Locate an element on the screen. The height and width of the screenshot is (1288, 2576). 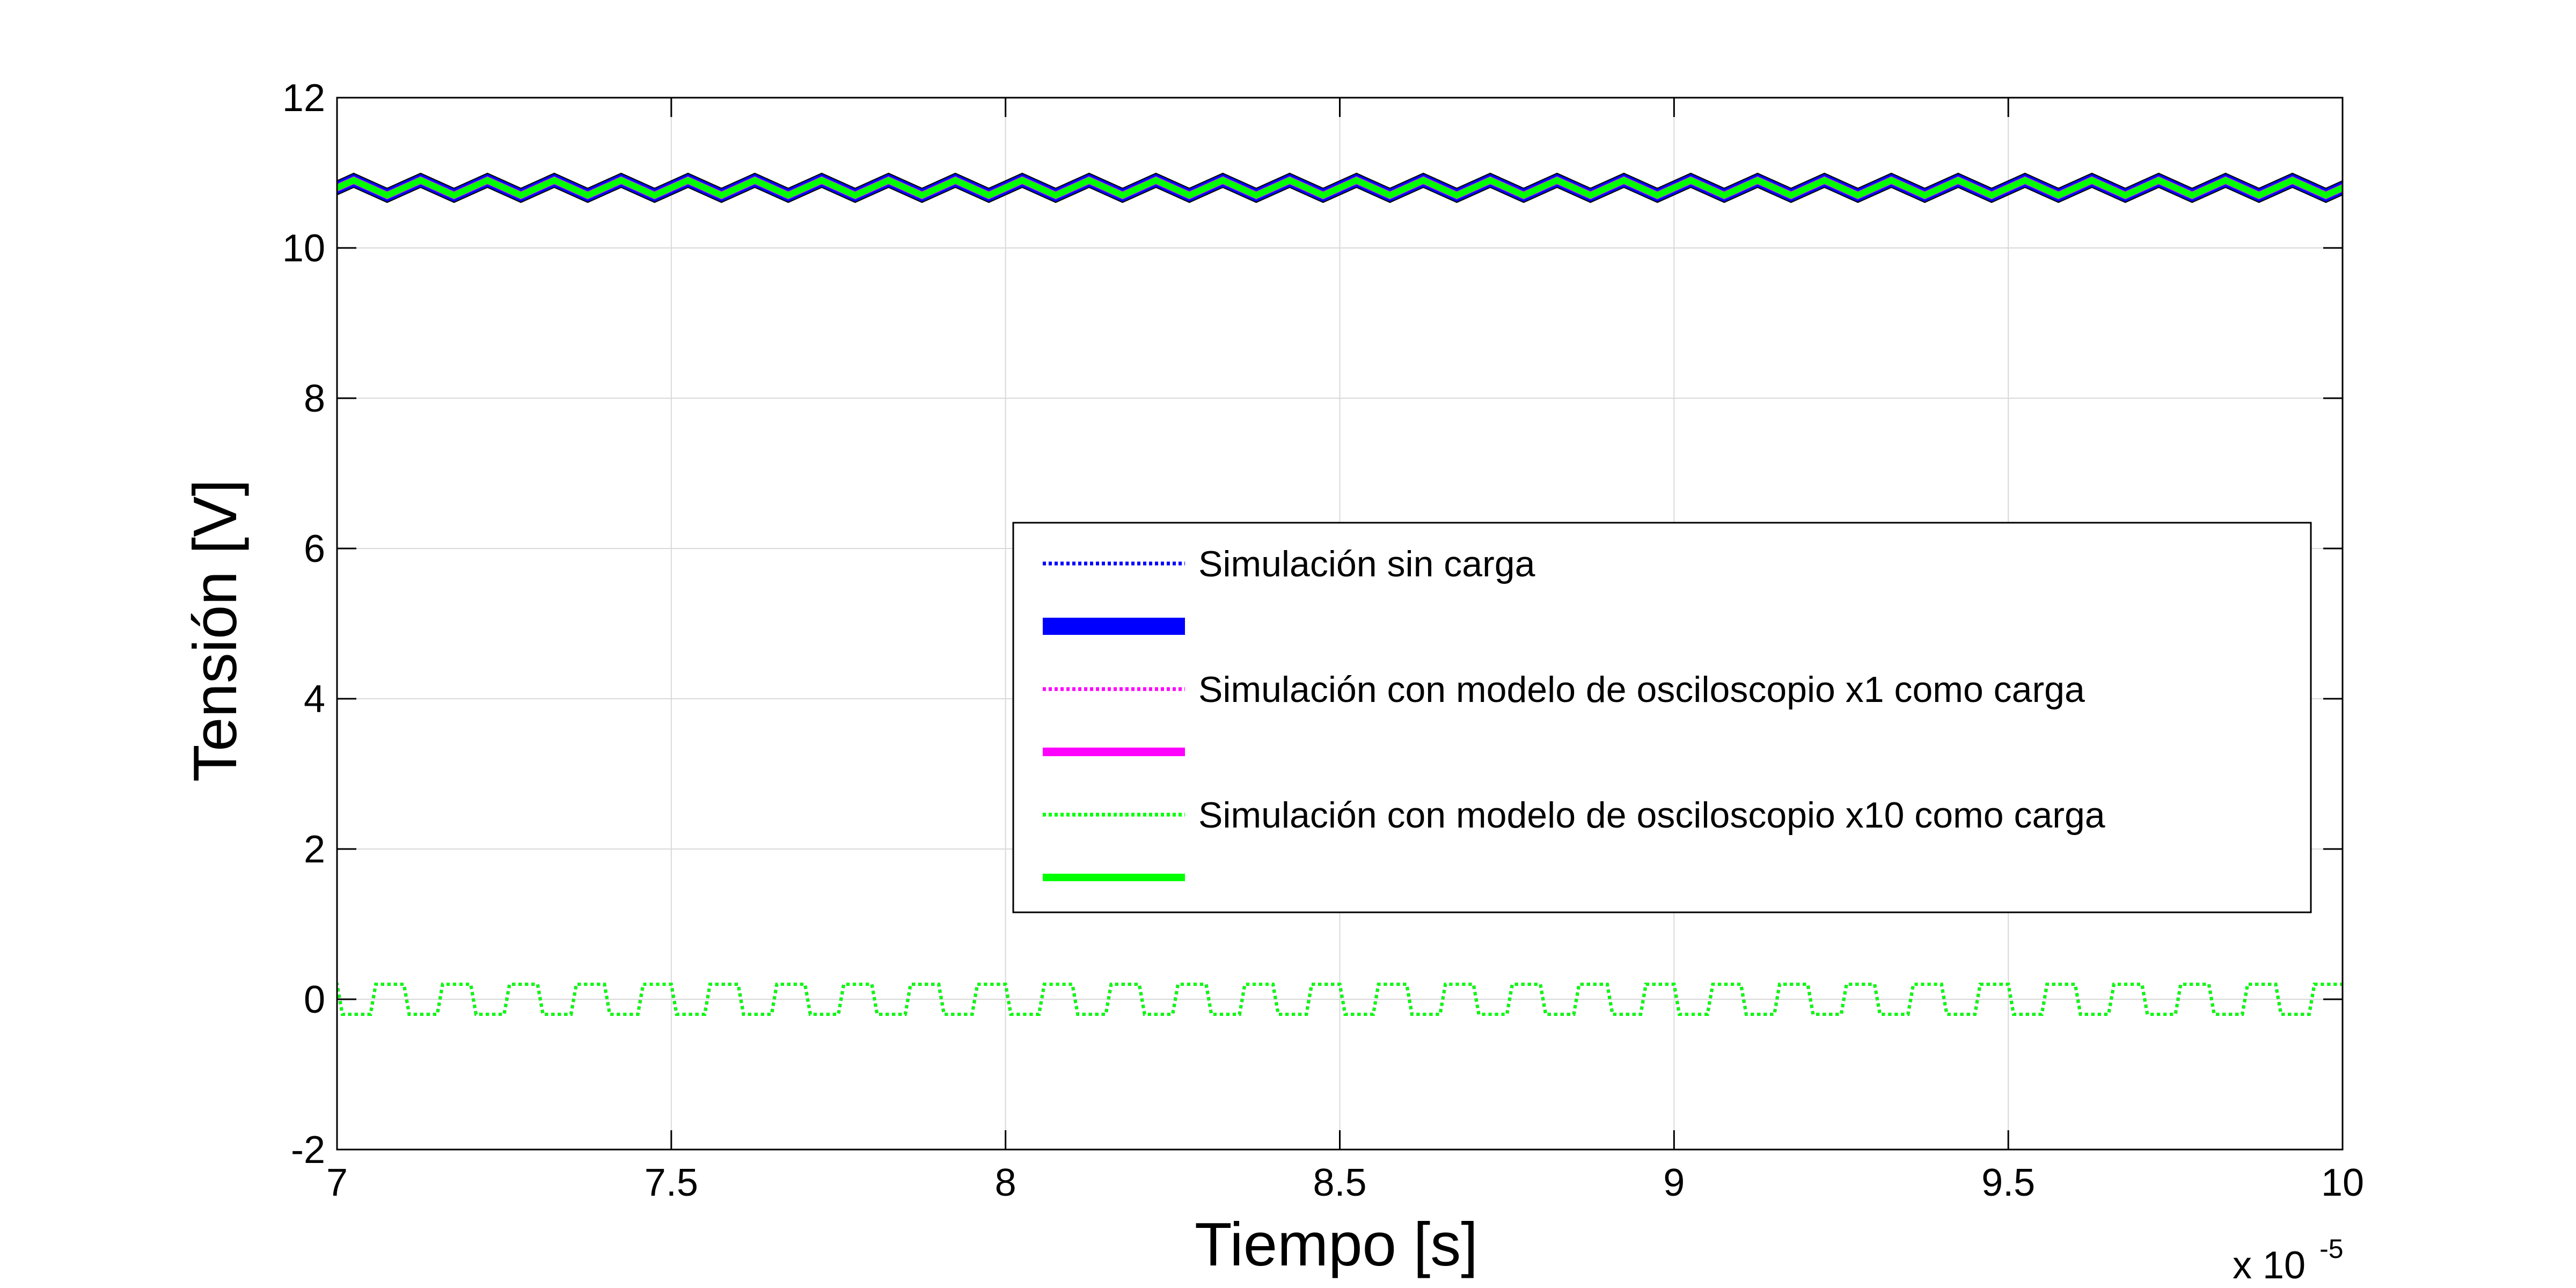
x-tick-label: 7.5 is located at coordinates (671, 1182).